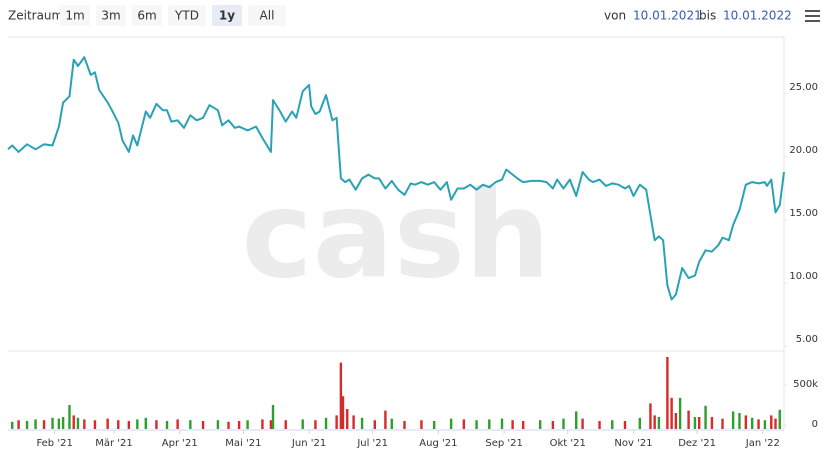 The width and height of the screenshot is (830, 458). I want to click on y-tick-label: 10.00, so click(803, 276).